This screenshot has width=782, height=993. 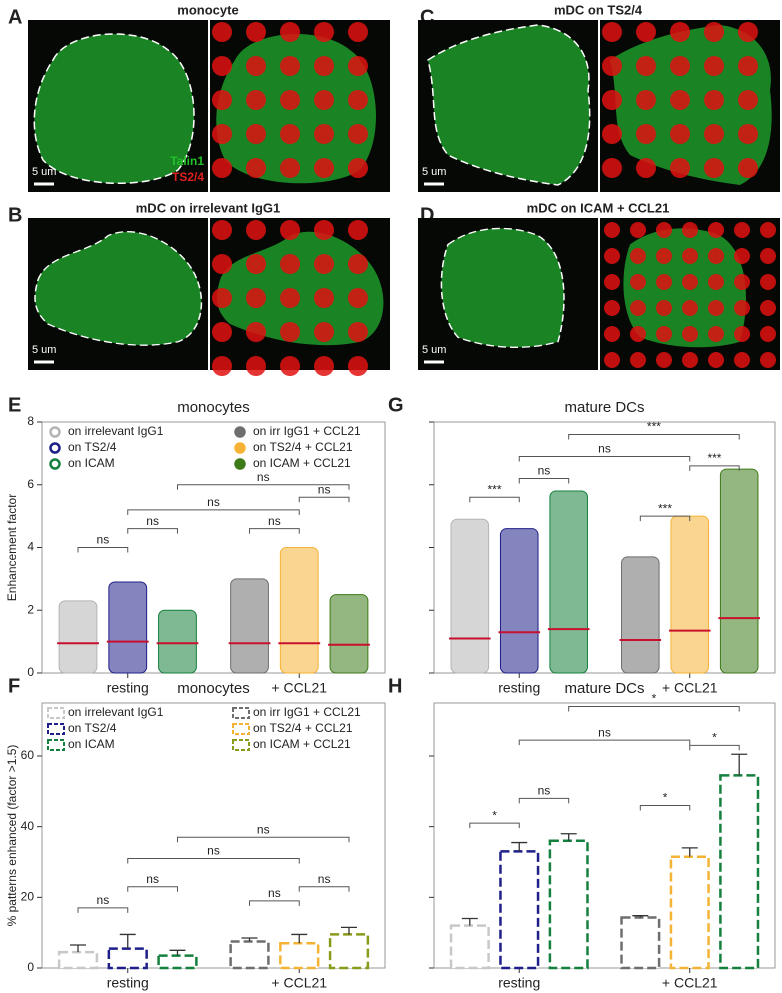 I want to click on chart-title: monocytes, so click(x=213, y=688).